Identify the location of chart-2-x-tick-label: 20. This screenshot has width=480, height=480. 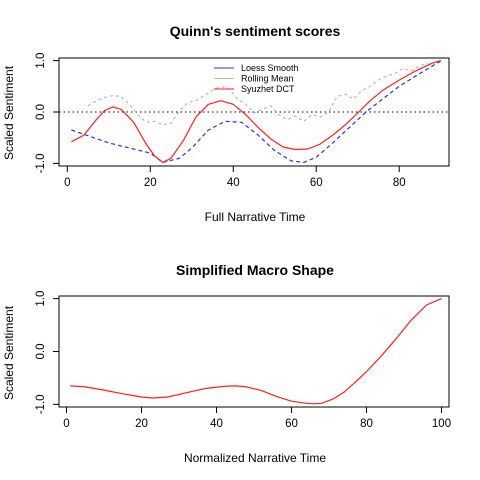
(141, 424).